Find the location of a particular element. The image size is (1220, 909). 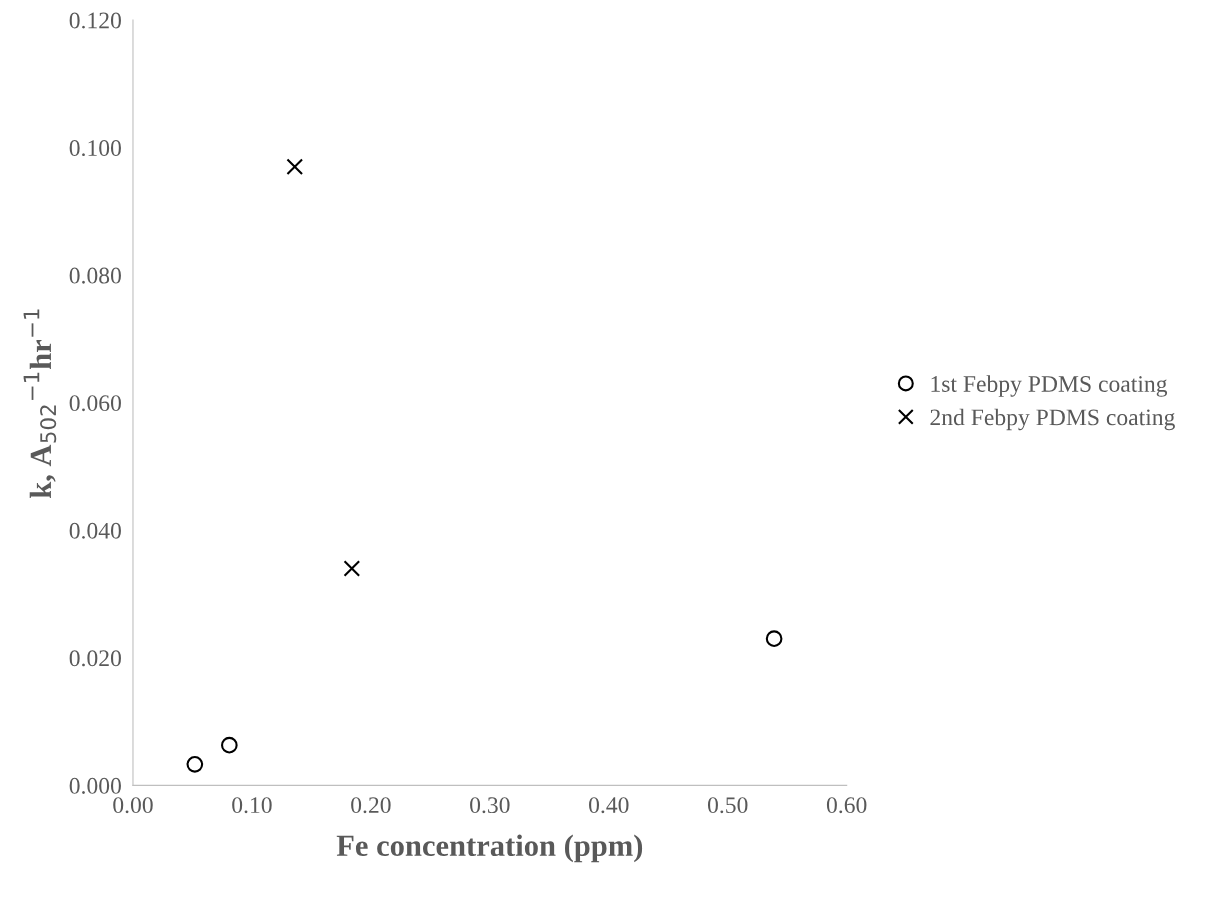

x-tick-label: 0.60 is located at coordinates (846, 805).